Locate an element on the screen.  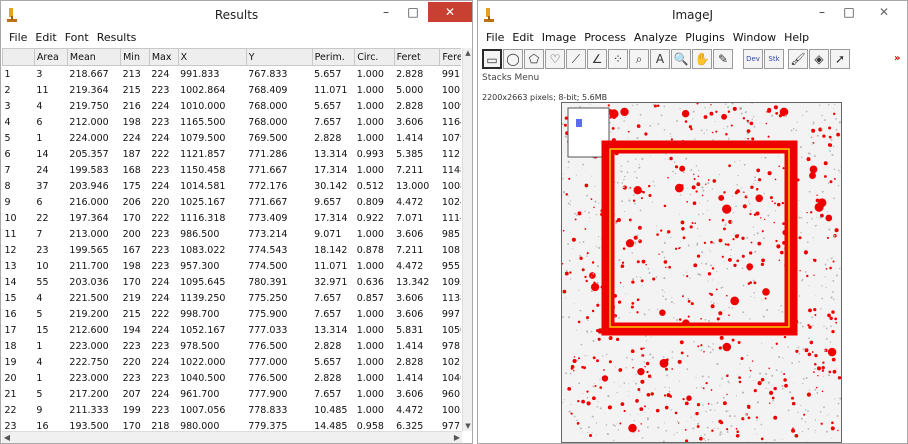
scroll-left-icon: ◀ is located at coordinates (7, 437).